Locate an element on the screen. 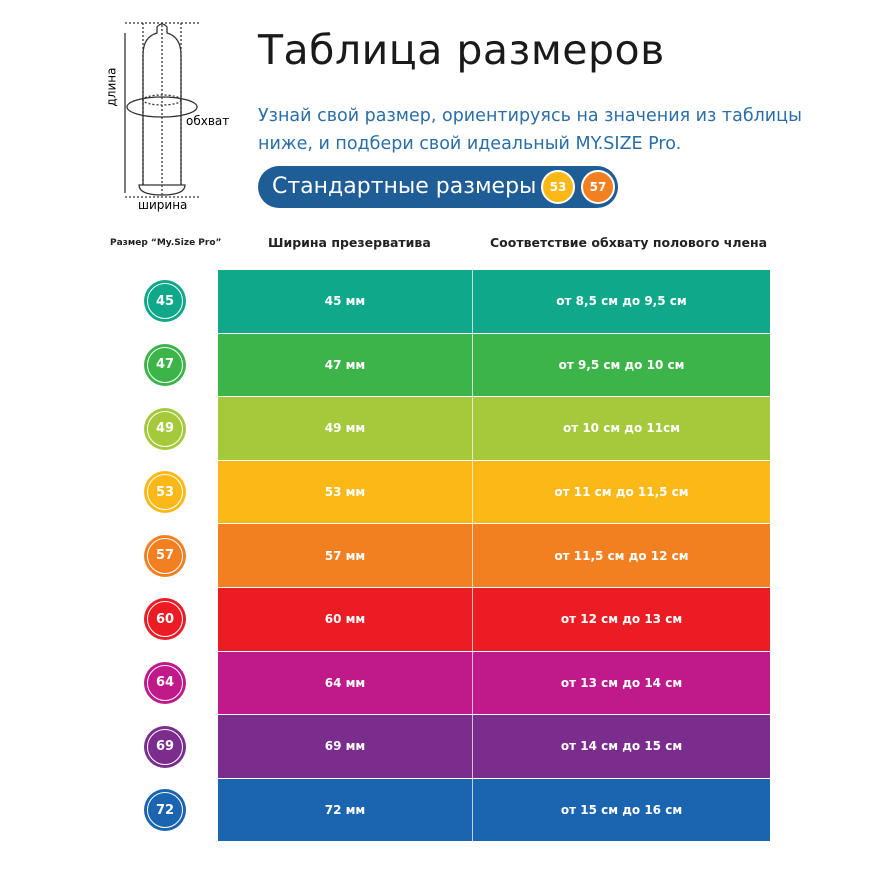 The image size is (880, 880). girth-cell: от 13 см до 14 см is located at coordinates (621, 682).